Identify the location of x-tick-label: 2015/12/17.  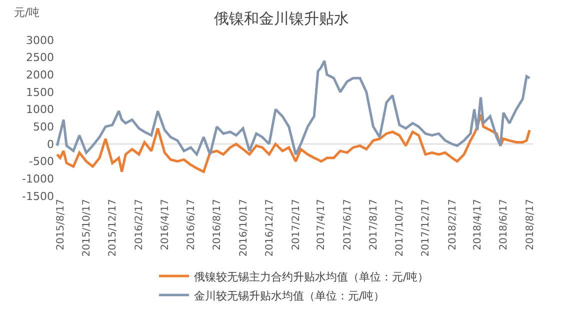
(113, 228).